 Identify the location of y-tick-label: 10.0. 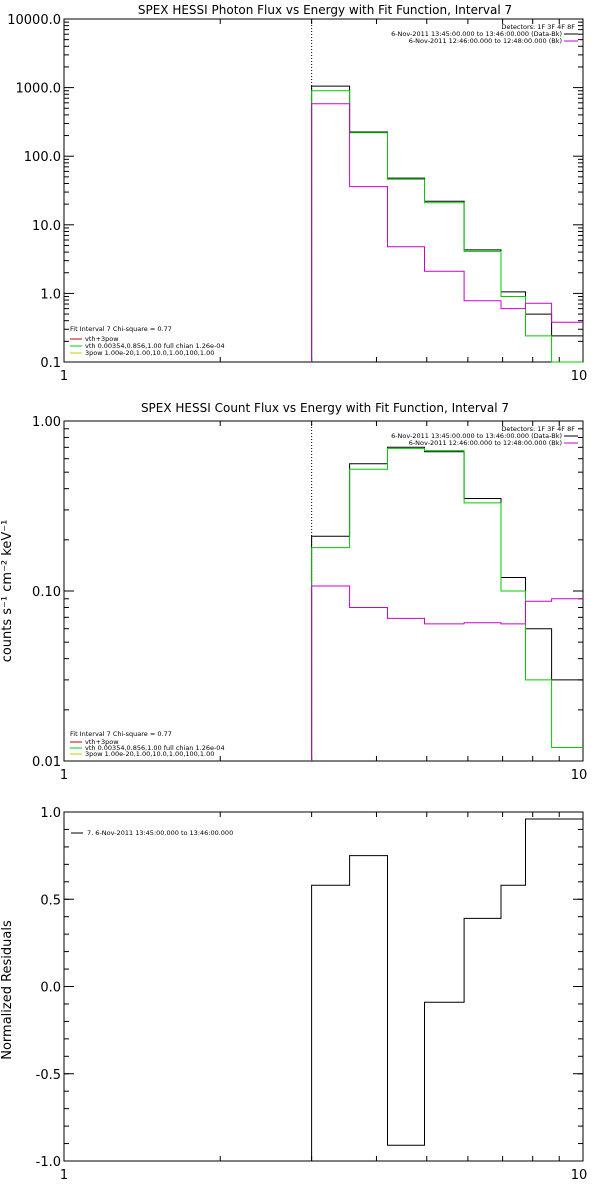
(46, 226).